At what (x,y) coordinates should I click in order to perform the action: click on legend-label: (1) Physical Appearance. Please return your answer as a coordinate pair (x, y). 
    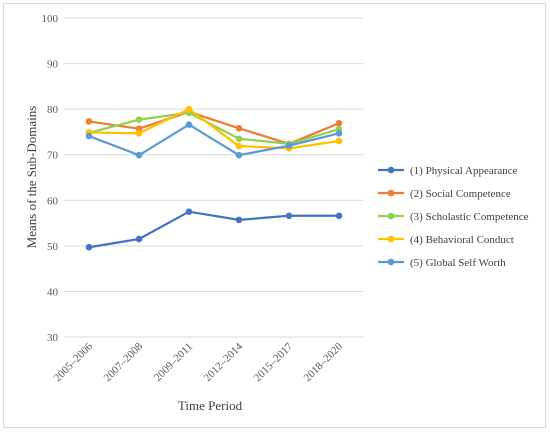
    Looking at the image, I should click on (464, 171).